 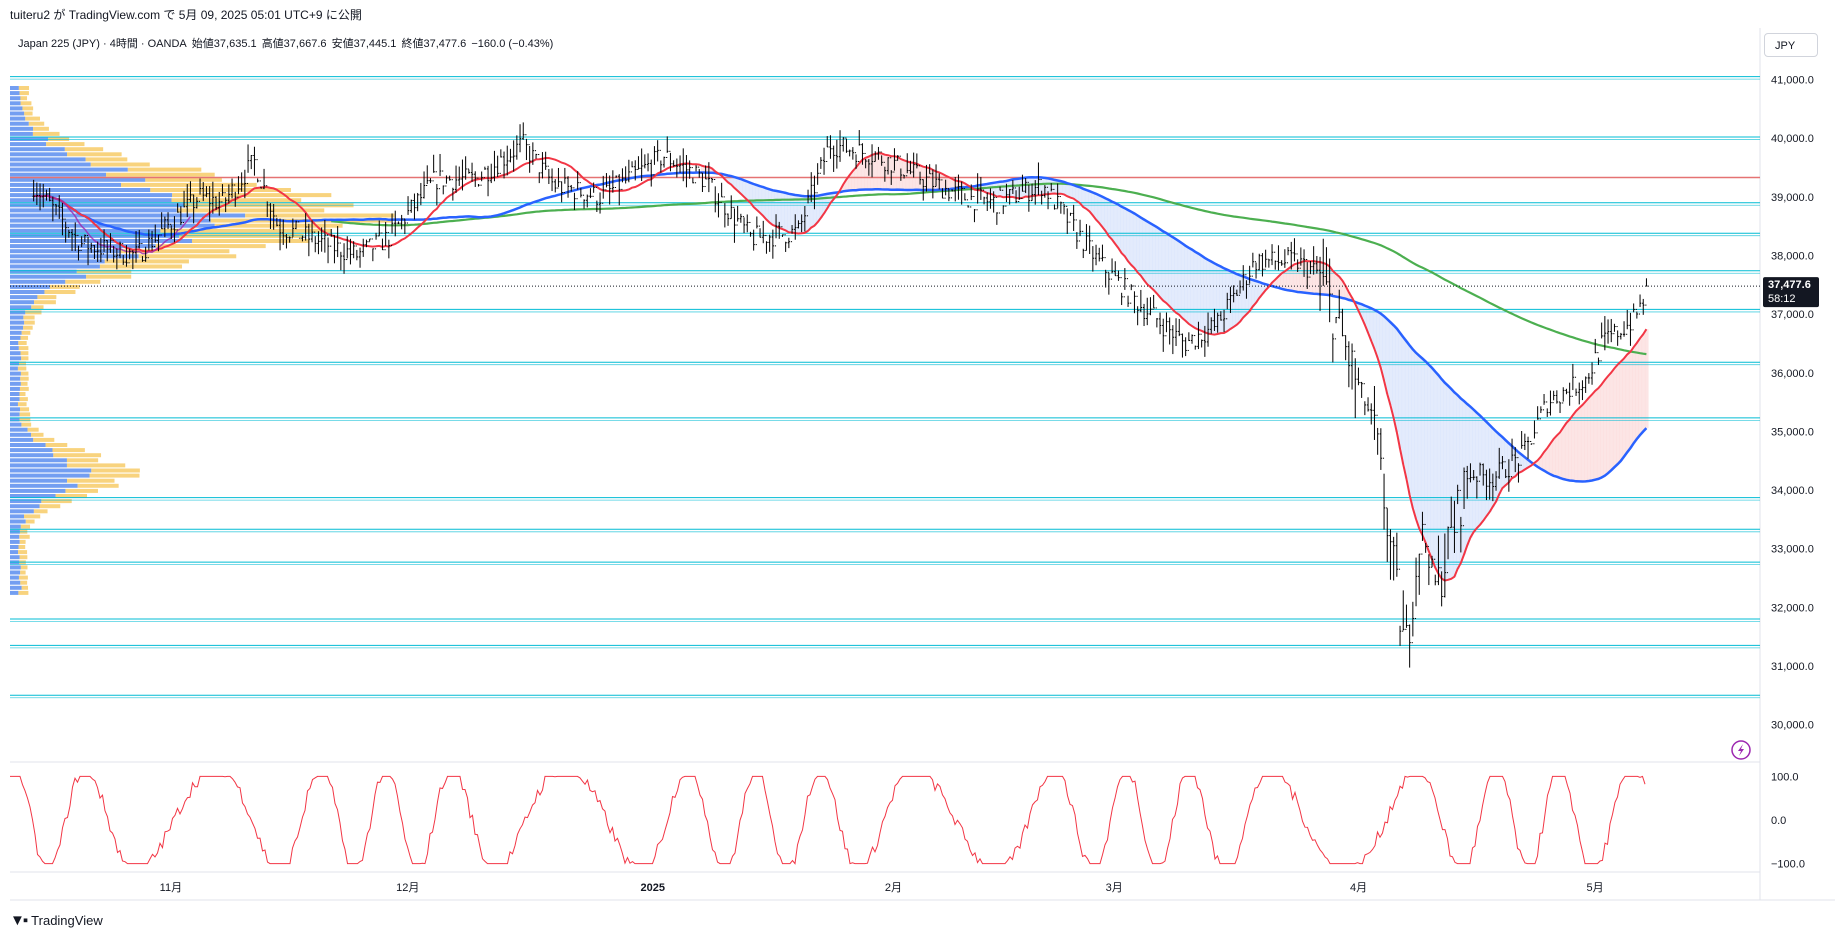 What do you see at coordinates (1788, 820) in the screenshot?
I see `oscillator-axis: 100.0 0.0 −100.0` at bounding box center [1788, 820].